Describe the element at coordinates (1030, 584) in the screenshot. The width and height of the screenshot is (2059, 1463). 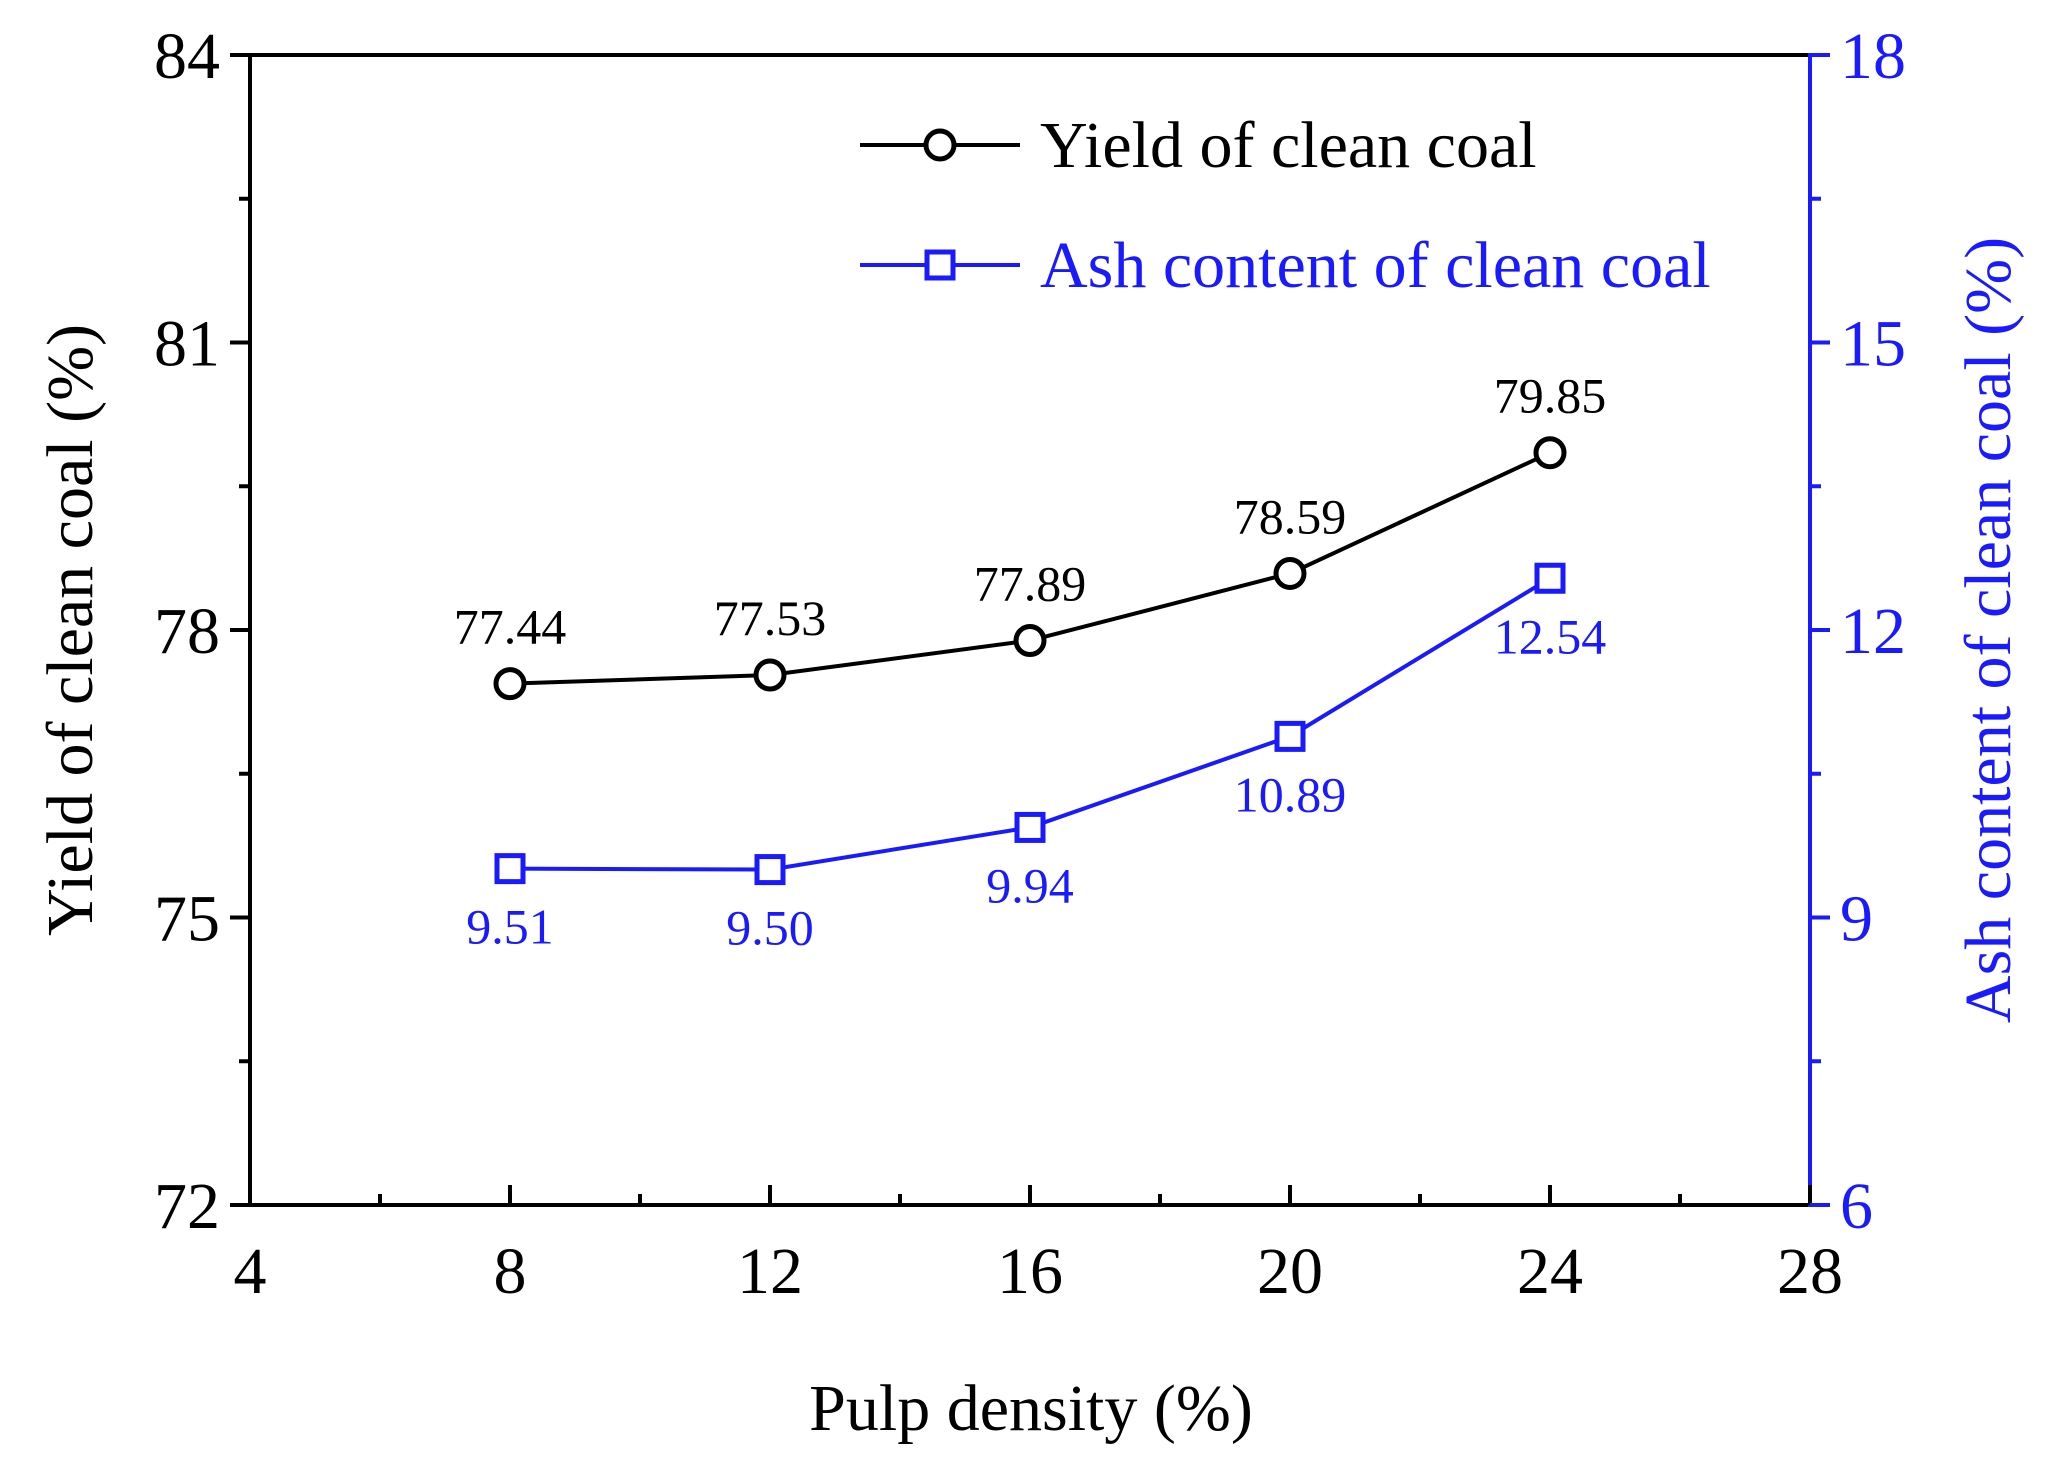
I see `yield-data-label: 77.89` at that location.